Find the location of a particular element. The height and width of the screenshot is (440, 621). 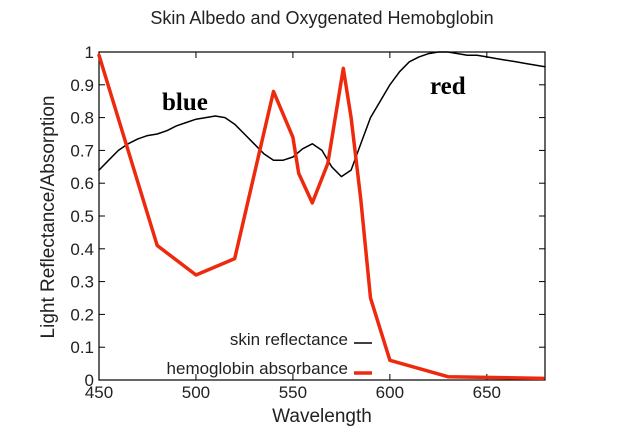

annotation-blue: blue is located at coordinates (185, 102).